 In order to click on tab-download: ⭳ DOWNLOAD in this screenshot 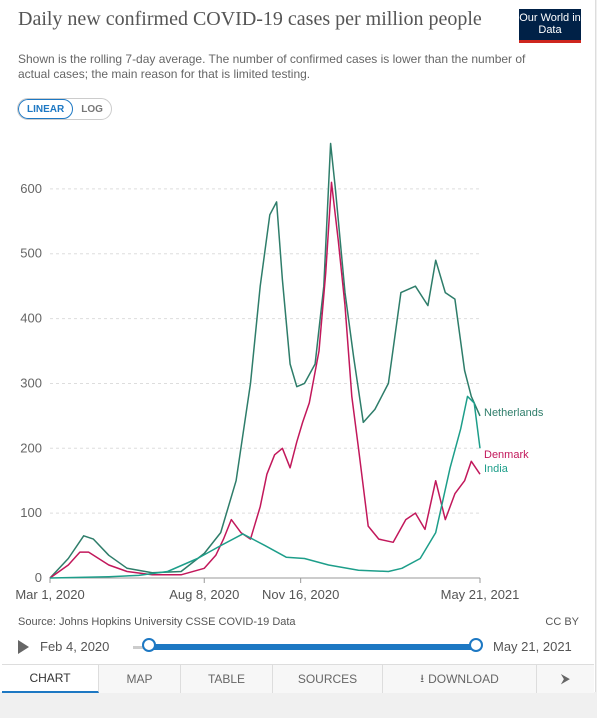, I will do `click(460, 679)`.